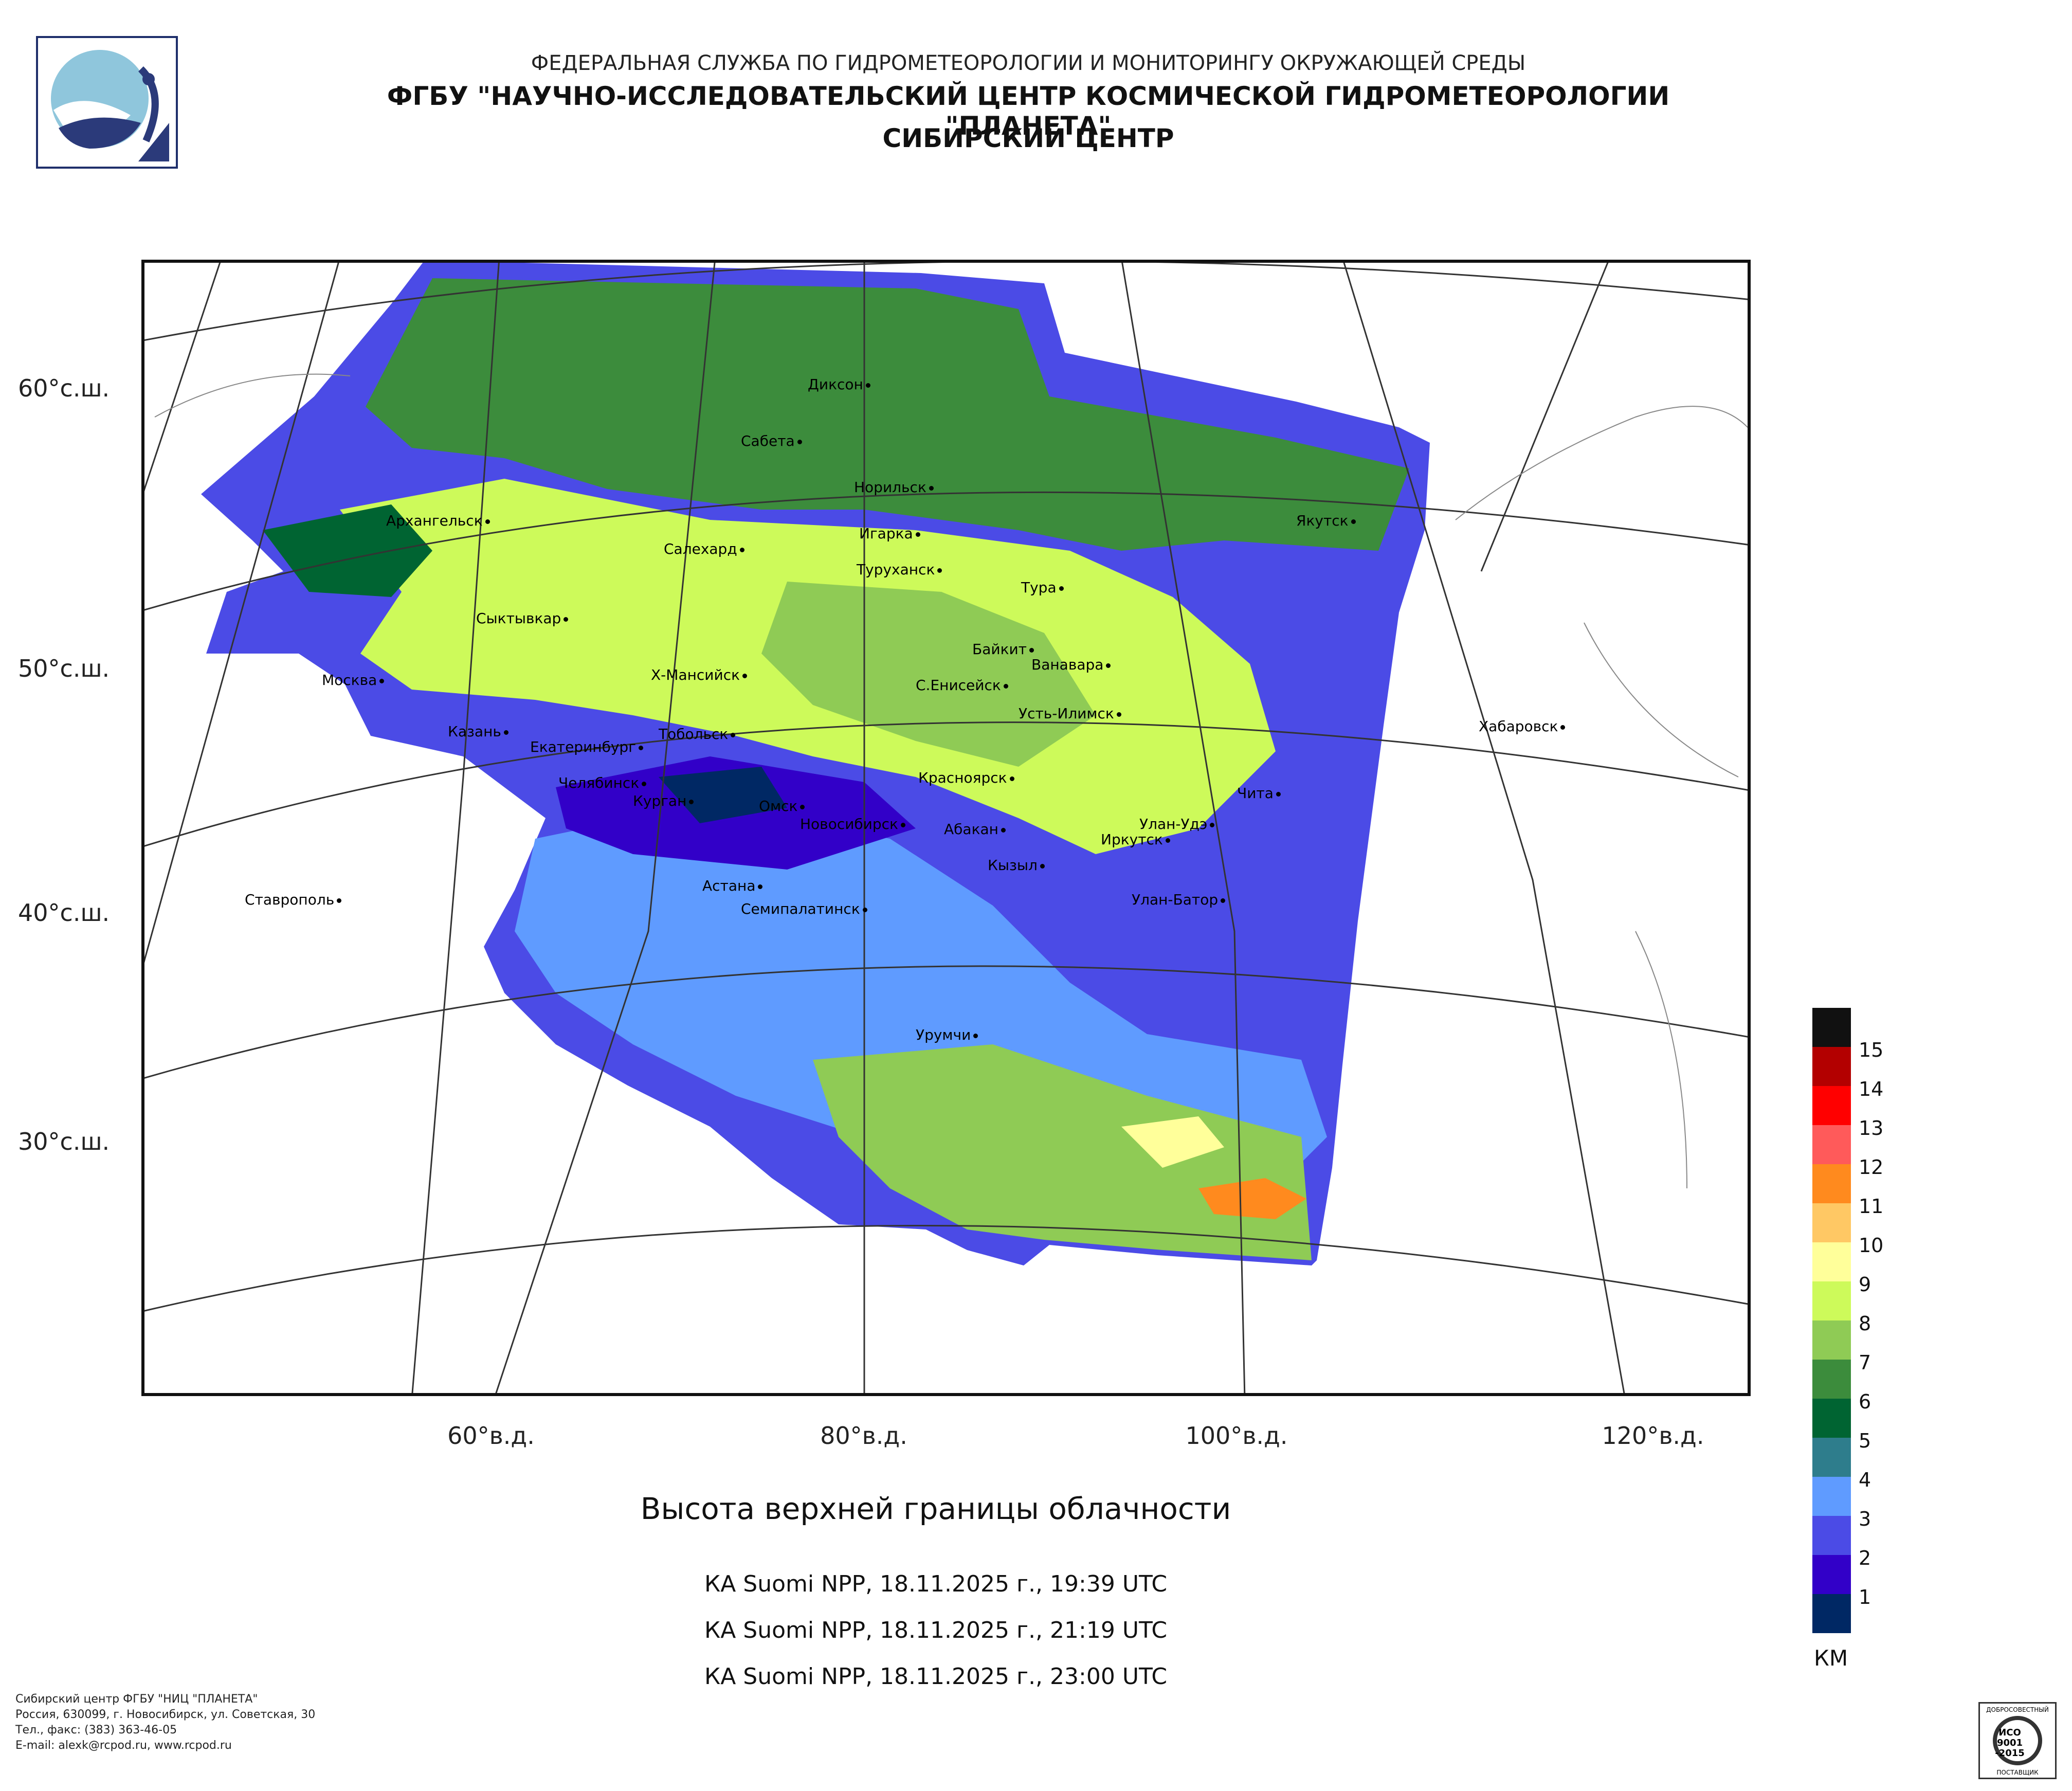 The height and width of the screenshot is (1791, 2072). What do you see at coordinates (966, 777) in the screenshot?
I see `city-label: Красноярск` at bounding box center [966, 777].